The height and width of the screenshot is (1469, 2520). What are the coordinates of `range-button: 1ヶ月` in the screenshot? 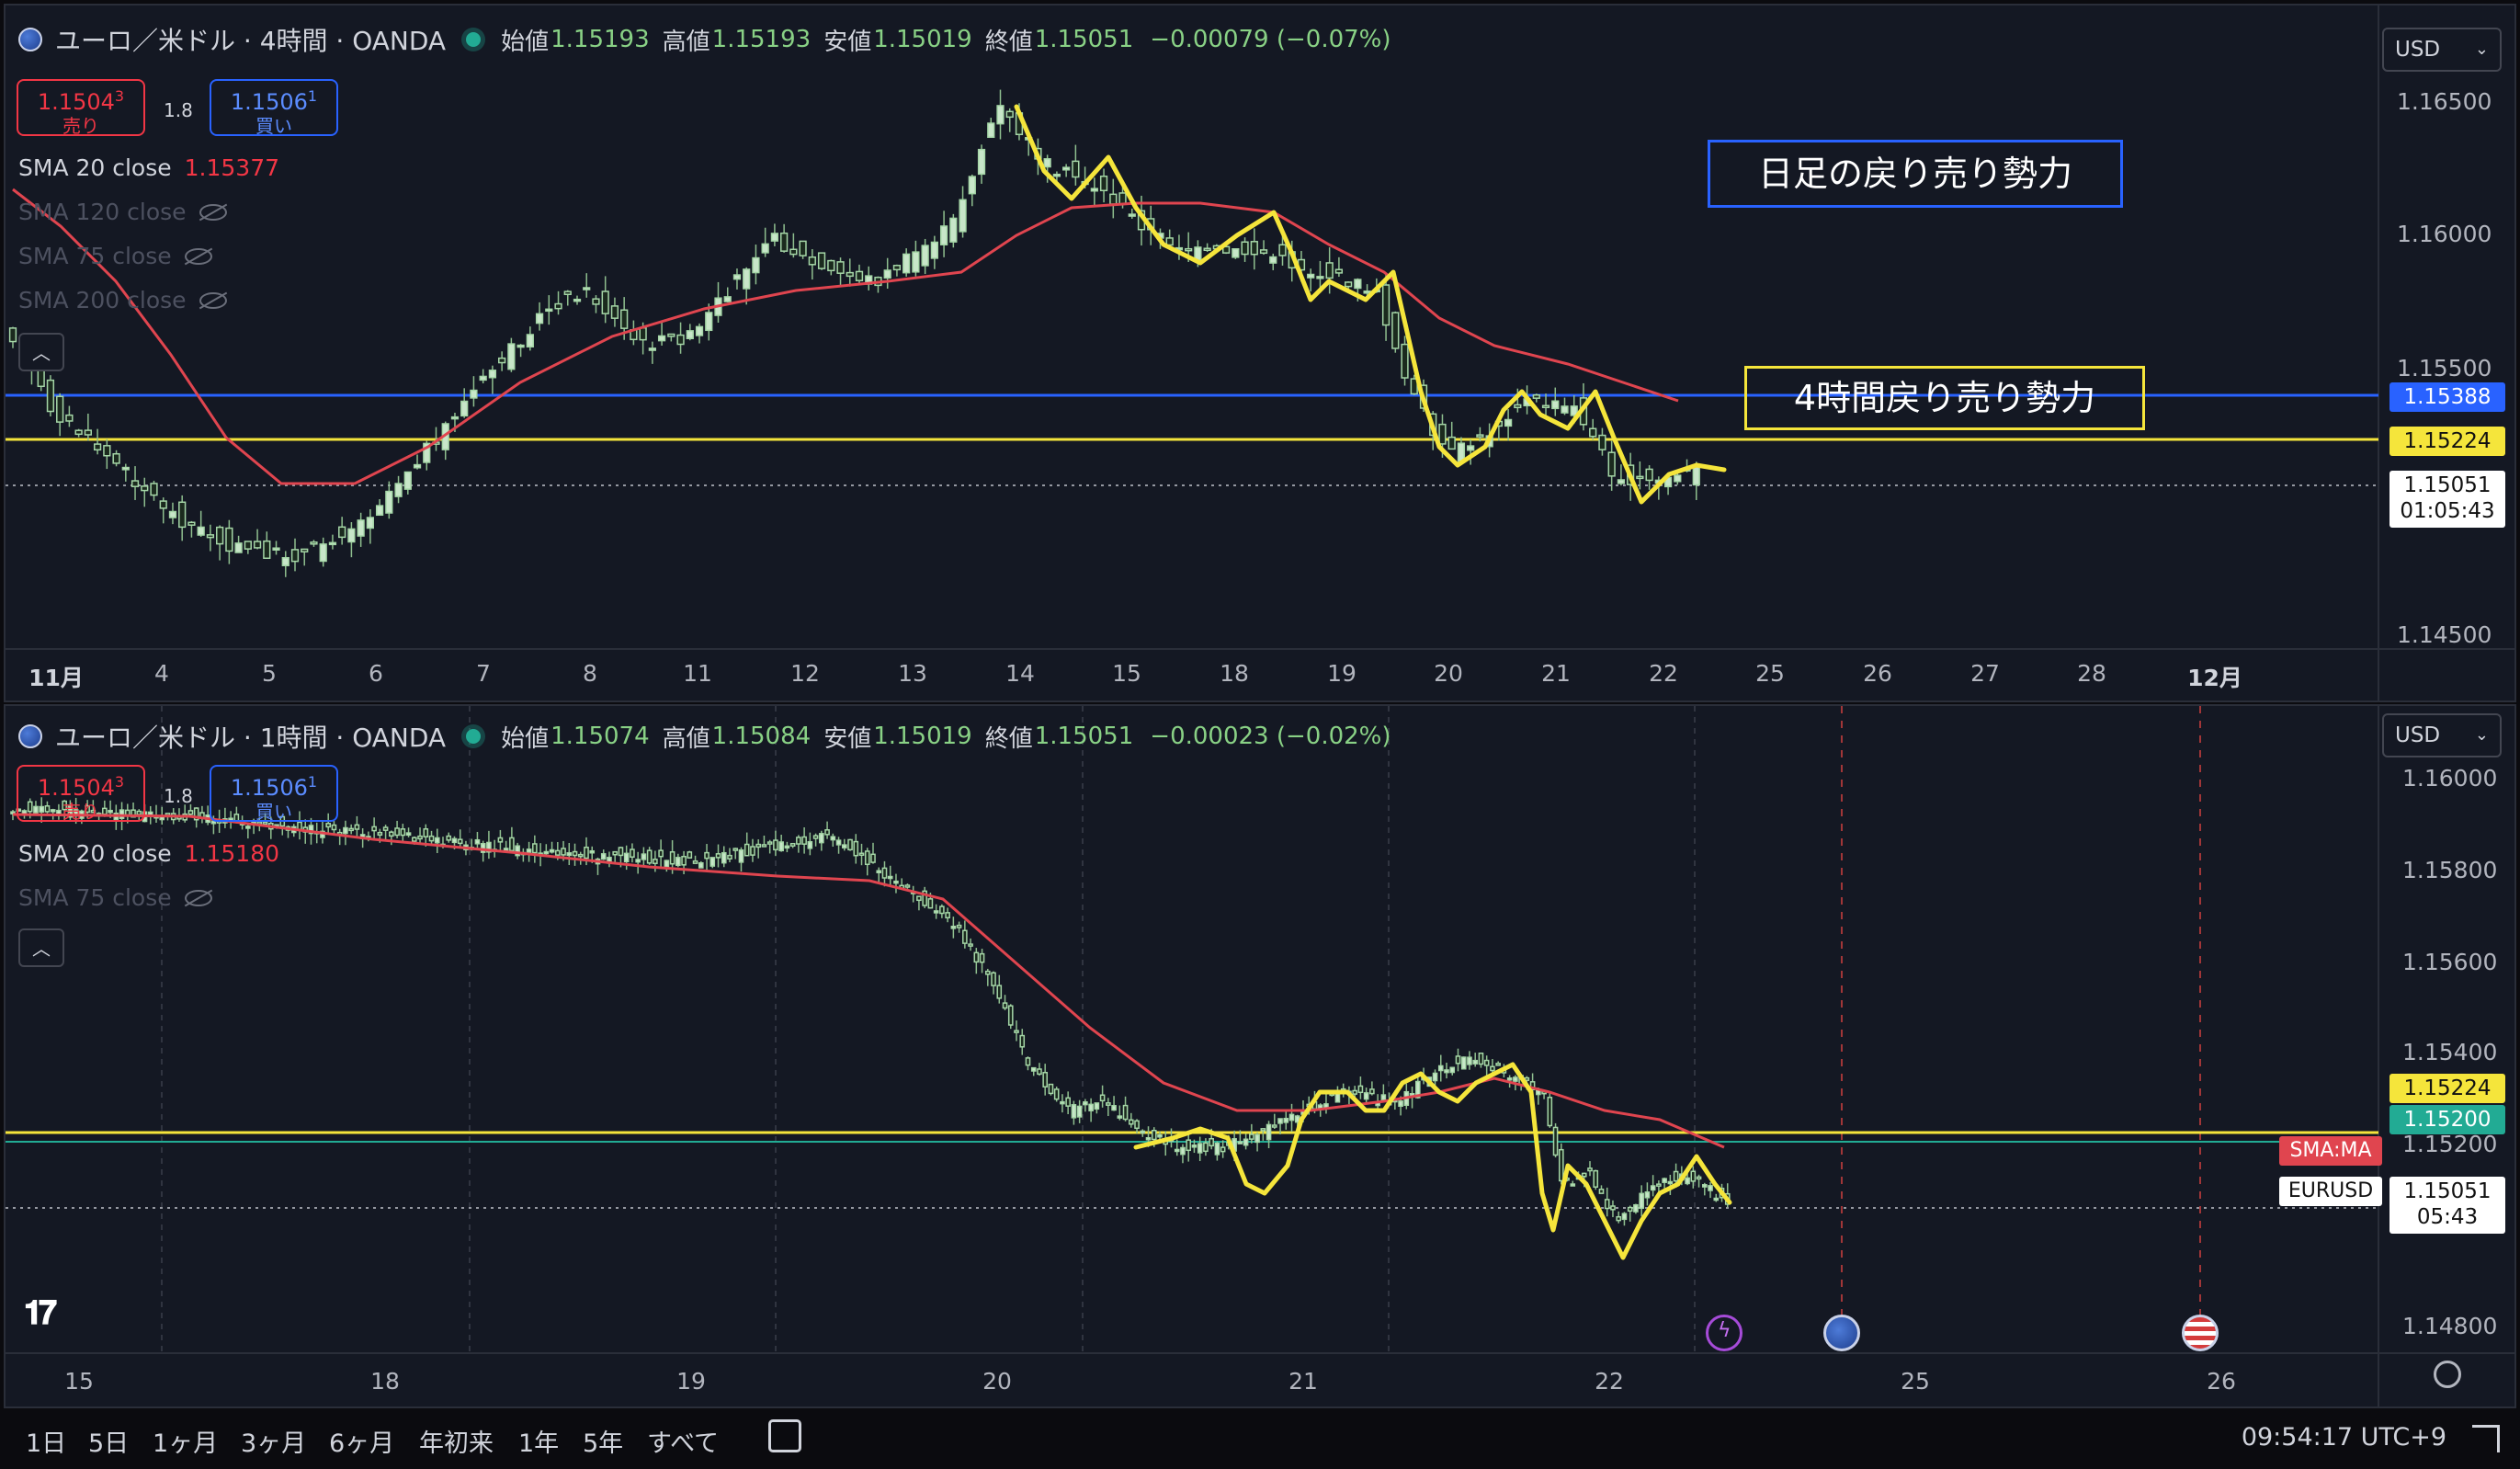 It's located at (186, 1444).